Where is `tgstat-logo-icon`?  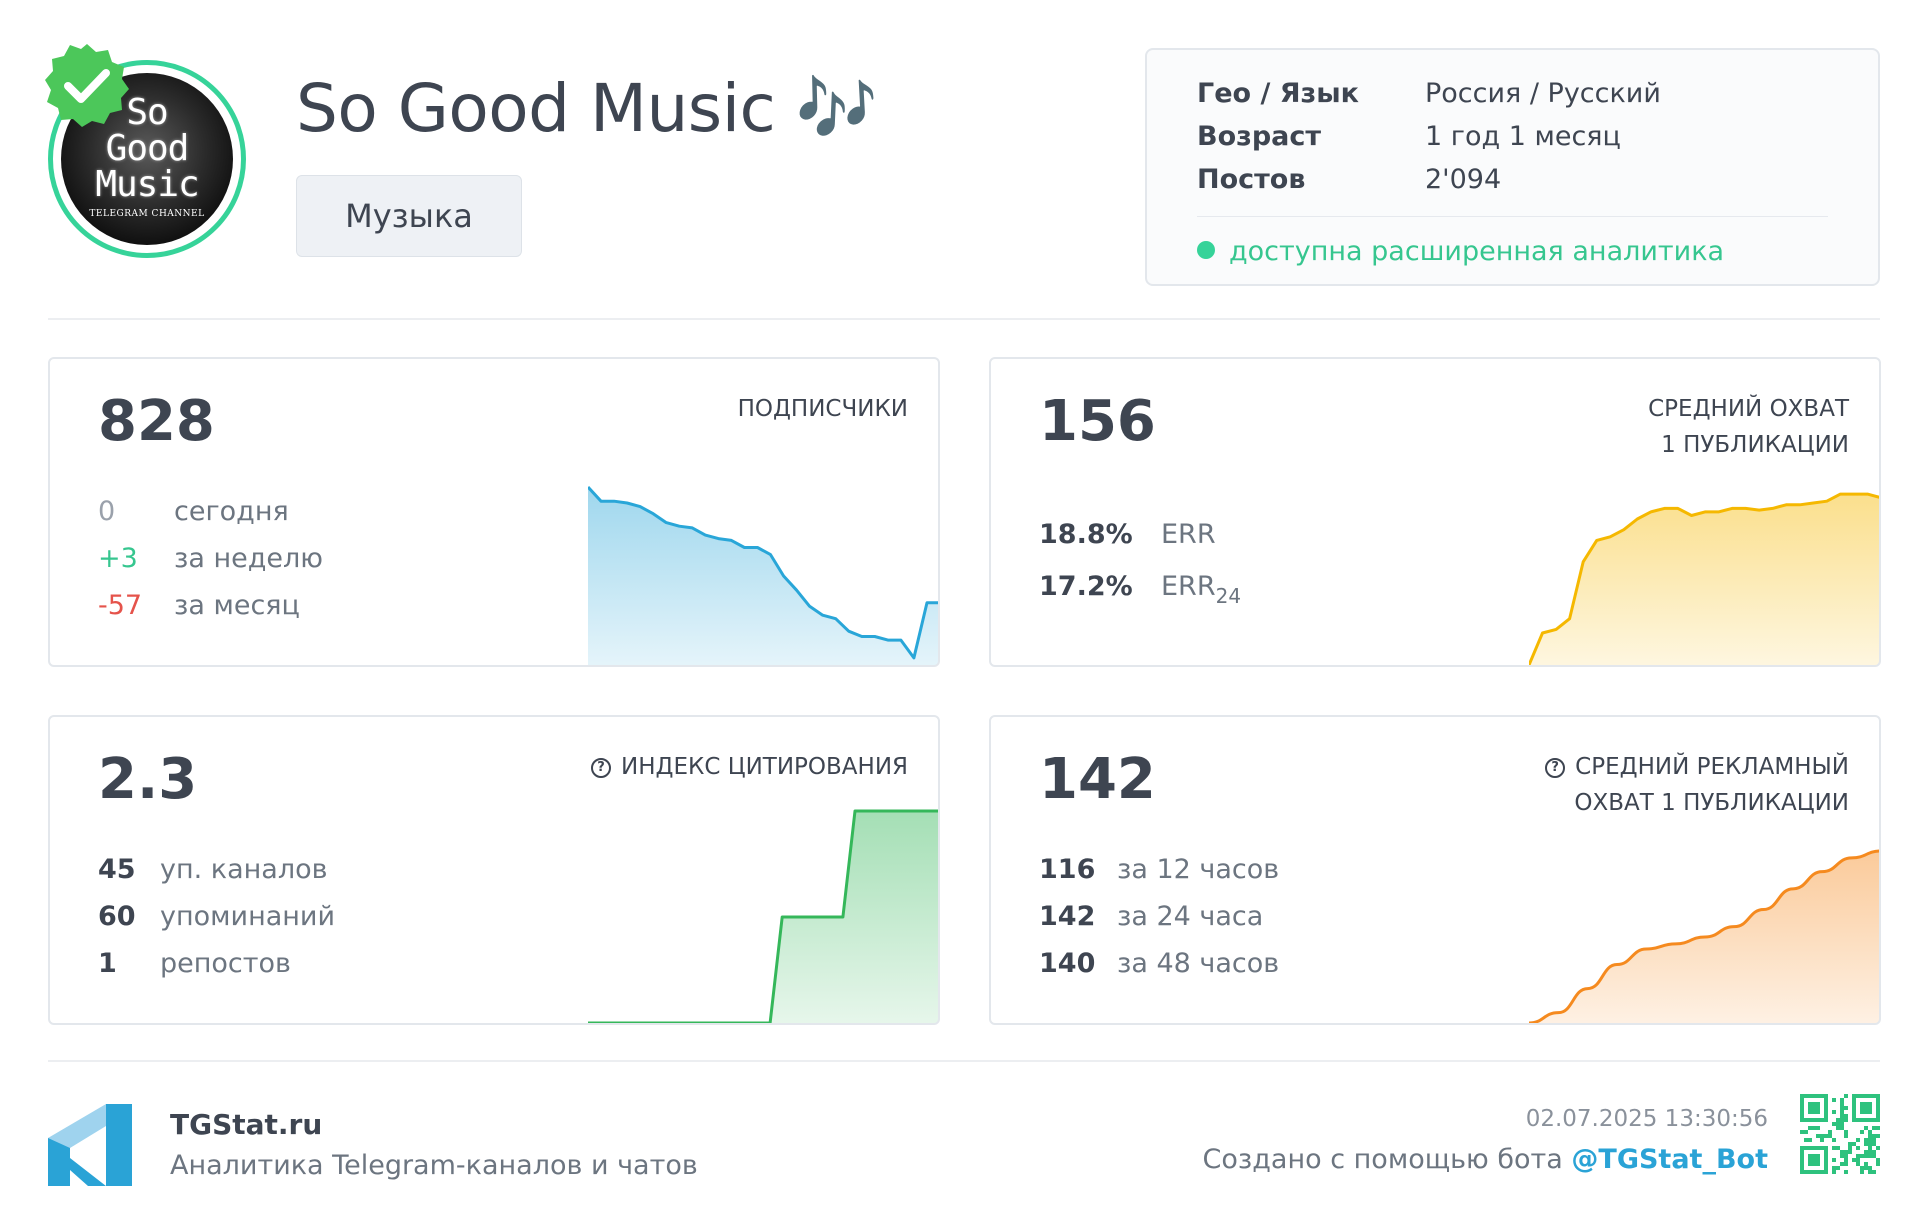 tgstat-logo-icon is located at coordinates (90, 1145).